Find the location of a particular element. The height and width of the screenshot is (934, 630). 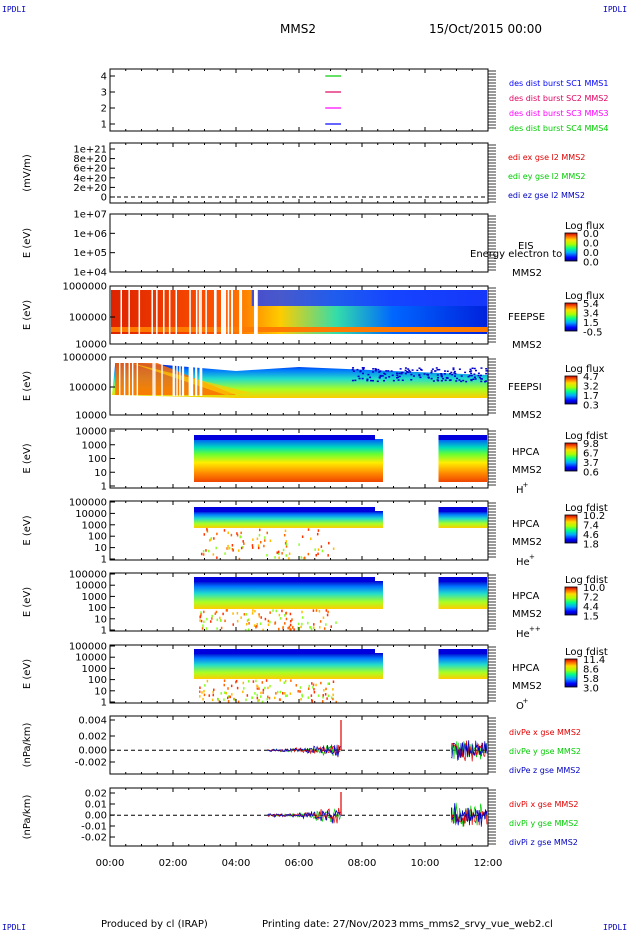

hpca_o-spacecraft-label: MMS2 is located at coordinates (527, 686).